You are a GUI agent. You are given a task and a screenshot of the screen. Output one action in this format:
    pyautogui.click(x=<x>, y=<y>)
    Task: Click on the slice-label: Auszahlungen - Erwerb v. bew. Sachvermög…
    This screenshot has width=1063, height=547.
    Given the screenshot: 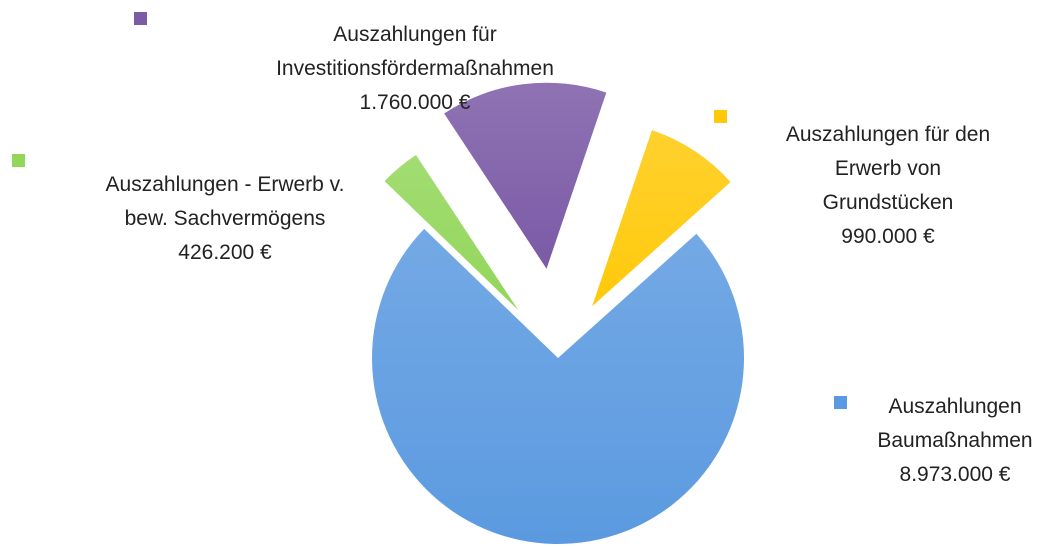 What is the action you would take?
    pyautogui.click(x=225, y=219)
    